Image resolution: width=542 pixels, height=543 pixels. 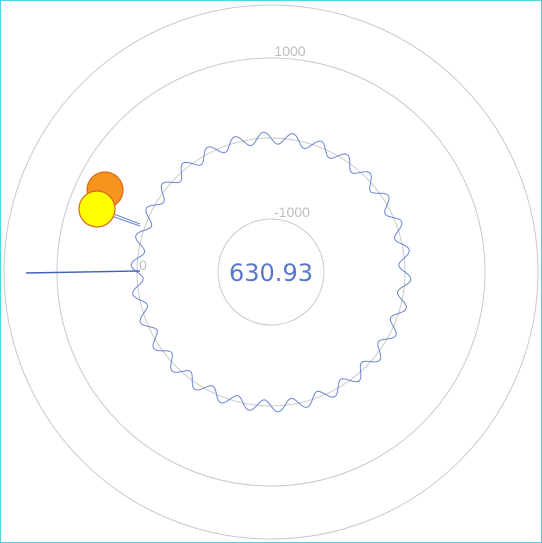 What do you see at coordinates (143, 265) in the screenshot?
I see `ring-label-0: 0` at bounding box center [143, 265].